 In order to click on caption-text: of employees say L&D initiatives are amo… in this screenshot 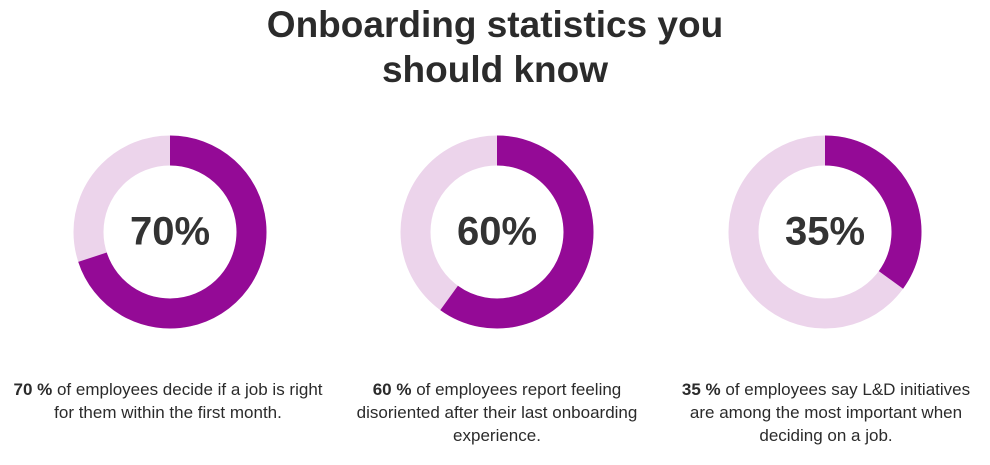, I will do `click(830, 412)`.